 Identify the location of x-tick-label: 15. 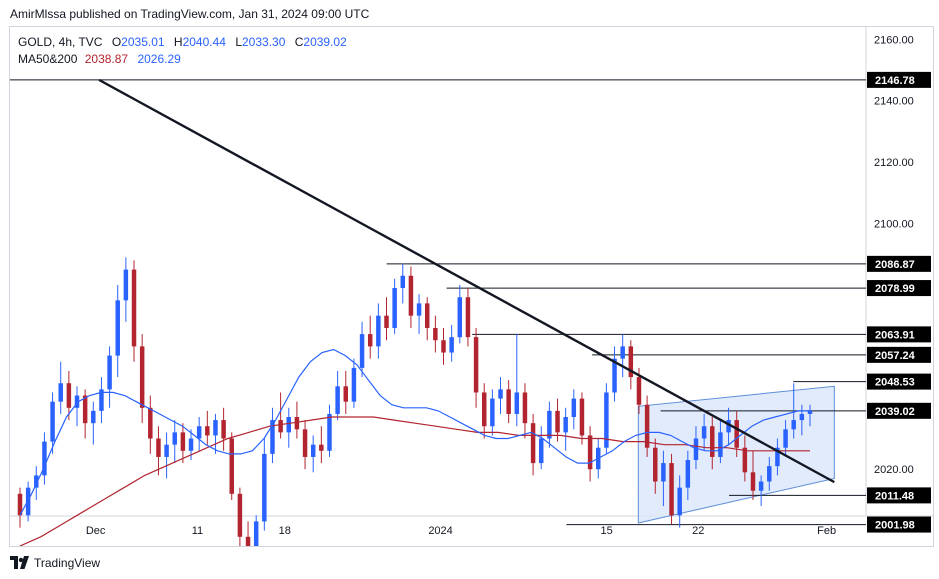
(607, 531).